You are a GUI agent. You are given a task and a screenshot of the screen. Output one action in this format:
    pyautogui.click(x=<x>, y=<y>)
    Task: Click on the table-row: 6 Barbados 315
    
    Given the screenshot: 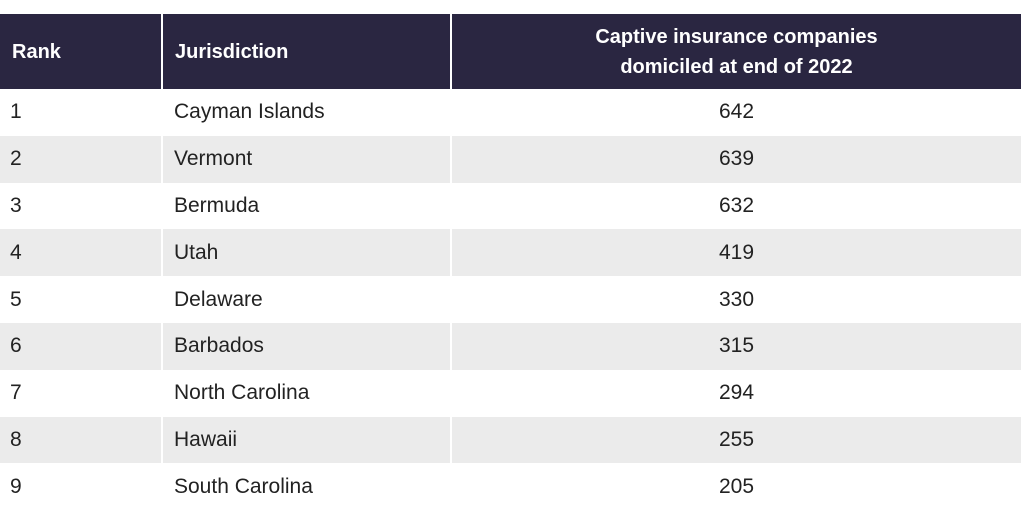 What is the action you would take?
    pyautogui.click(x=510, y=346)
    